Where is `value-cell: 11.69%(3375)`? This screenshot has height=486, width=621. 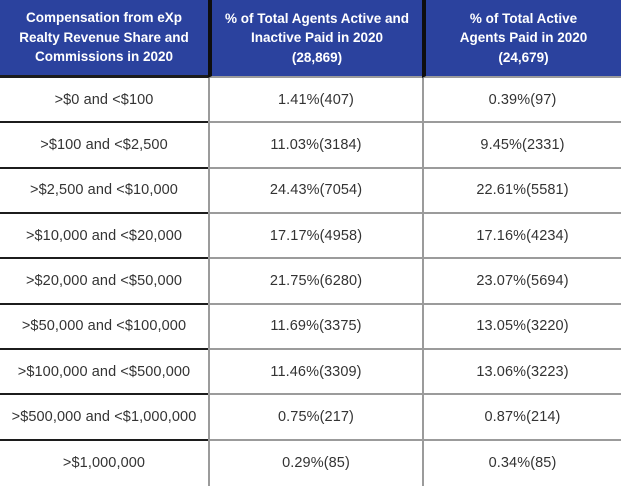 value-cell: 11.69%(3375) is located at coordinates (315, 327).